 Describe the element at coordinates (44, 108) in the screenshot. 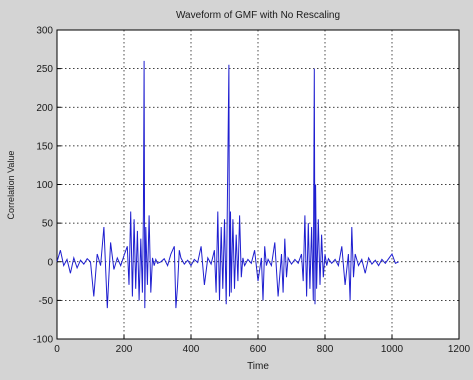

I see `y-tick-label: 200` at that location.